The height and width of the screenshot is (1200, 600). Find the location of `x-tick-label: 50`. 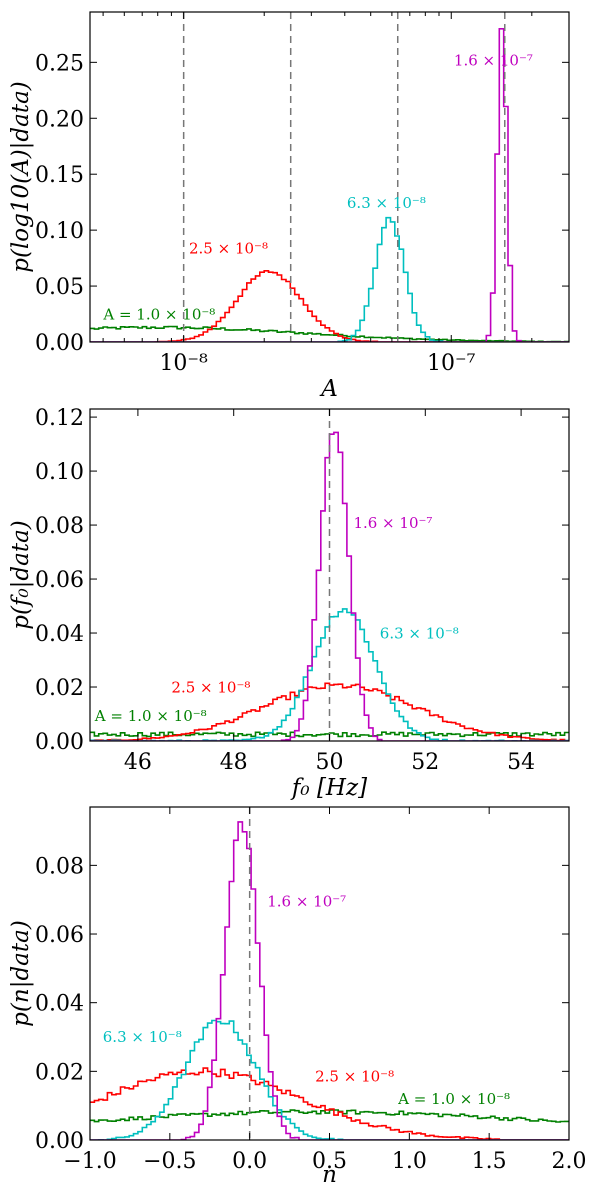

x-tick-label: 50 is located at coordinates (330, 762).